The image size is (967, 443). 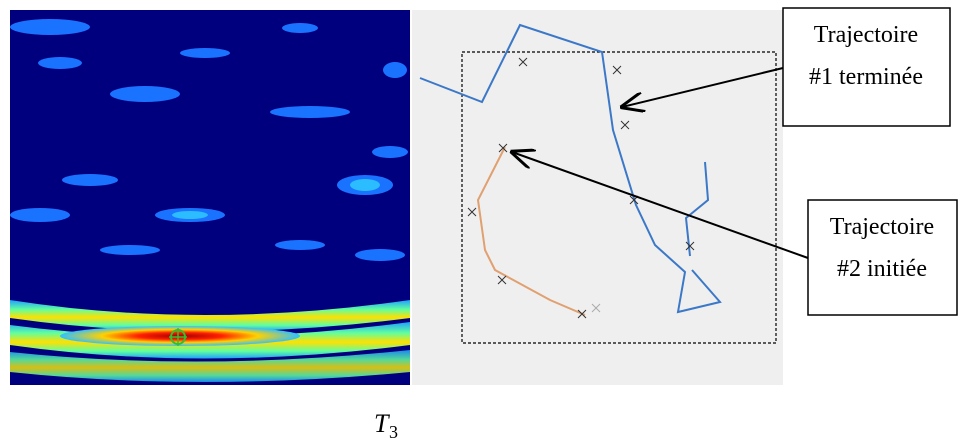 I want to click on annotation-text: #2 initiée, so click(x=882, y=269).